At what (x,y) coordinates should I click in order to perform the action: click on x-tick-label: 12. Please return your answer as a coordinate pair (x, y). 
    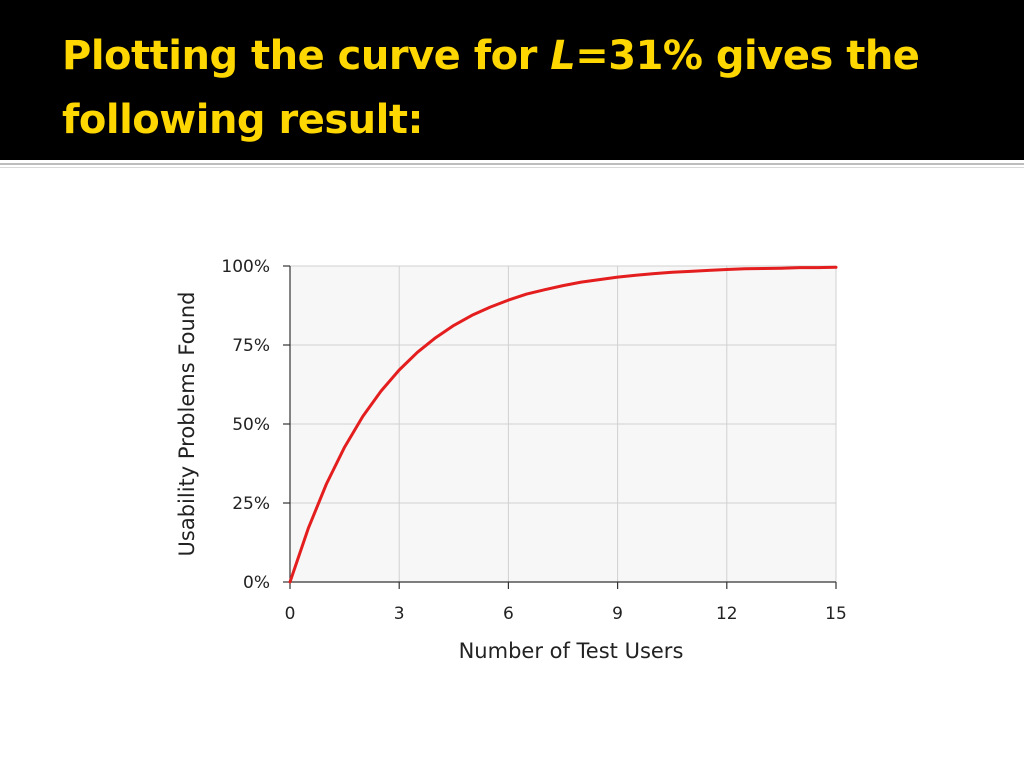
    Looking at the image, I should click on (727, 614).